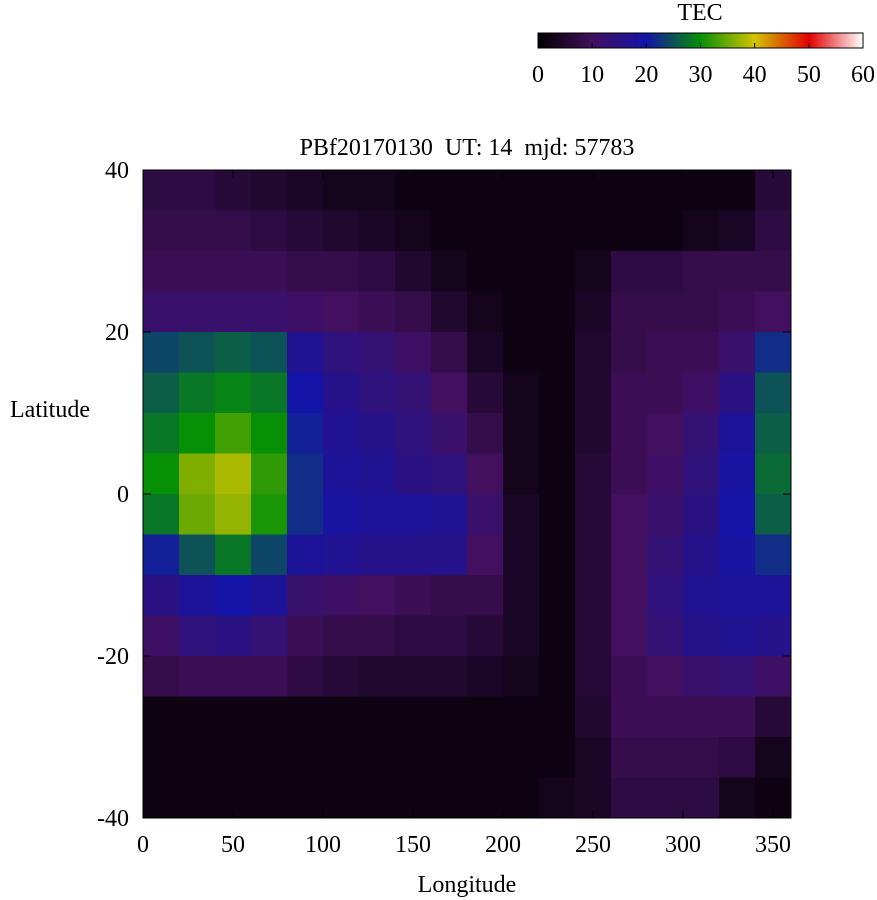 The width and height of the screenshot is (877, 900). Describe the element at coordinates (683, 845) in the screenshot. I see `x-tick-label: 300` at that location.